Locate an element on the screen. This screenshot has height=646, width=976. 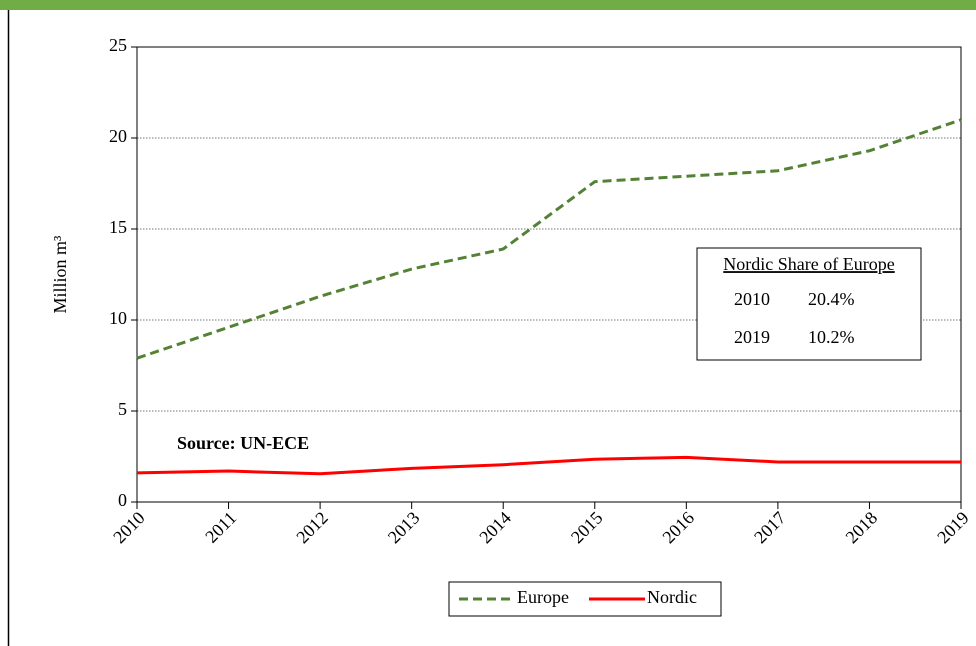
inset-cell: 20.4% is located at coordinates (831, 299).